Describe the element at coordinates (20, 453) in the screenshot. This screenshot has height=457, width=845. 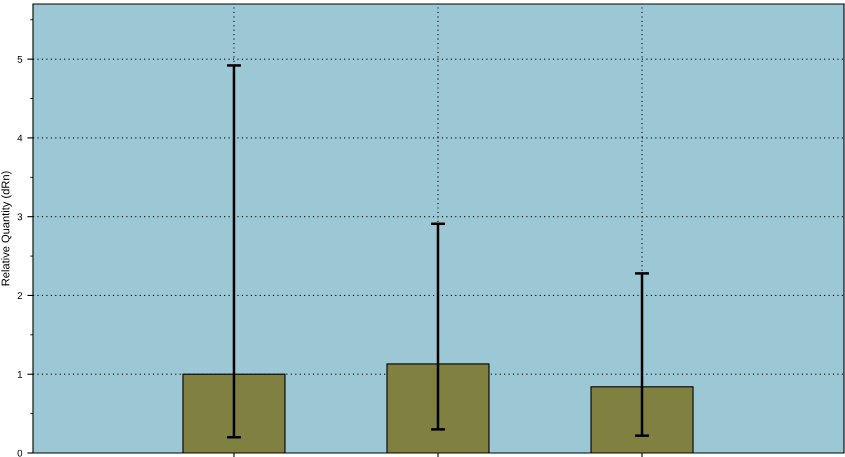
I see `y-tick-label: 0` at that location.